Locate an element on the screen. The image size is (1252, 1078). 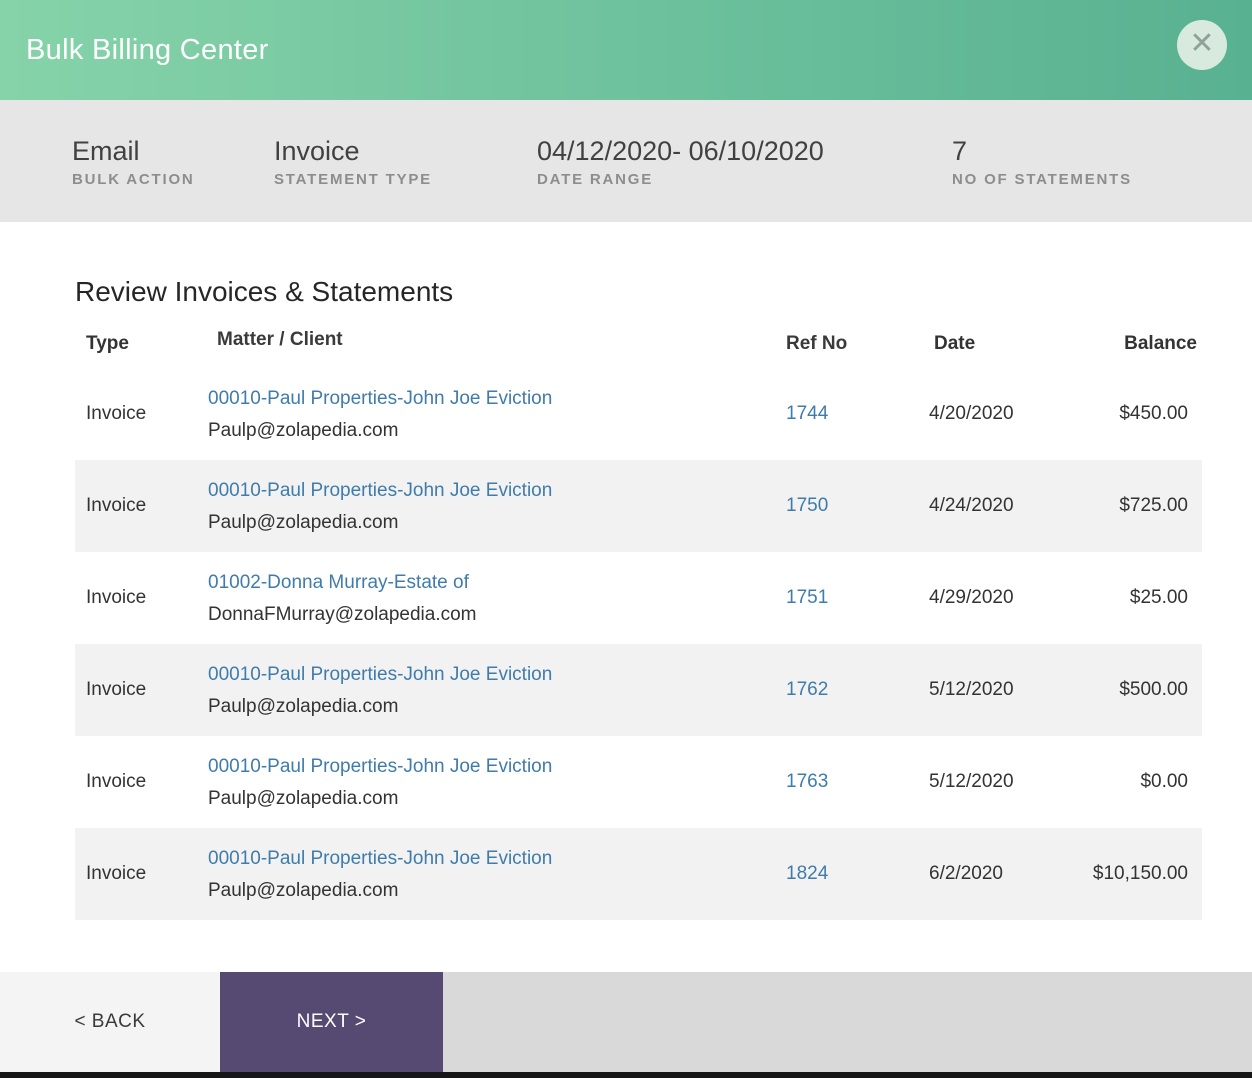
modal-header: Bulk Billing Center ✕ is located at coordinates (626, 50).